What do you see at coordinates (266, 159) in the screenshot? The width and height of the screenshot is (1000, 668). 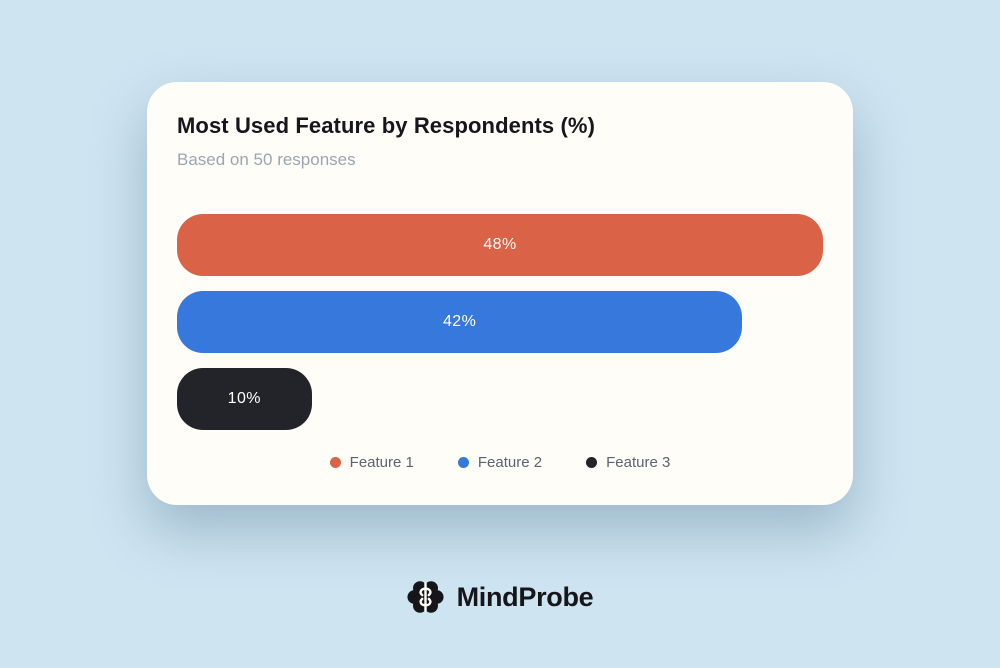 I see `chart-subtitle: Based on 50 responses` at bounding box center [266, 159].